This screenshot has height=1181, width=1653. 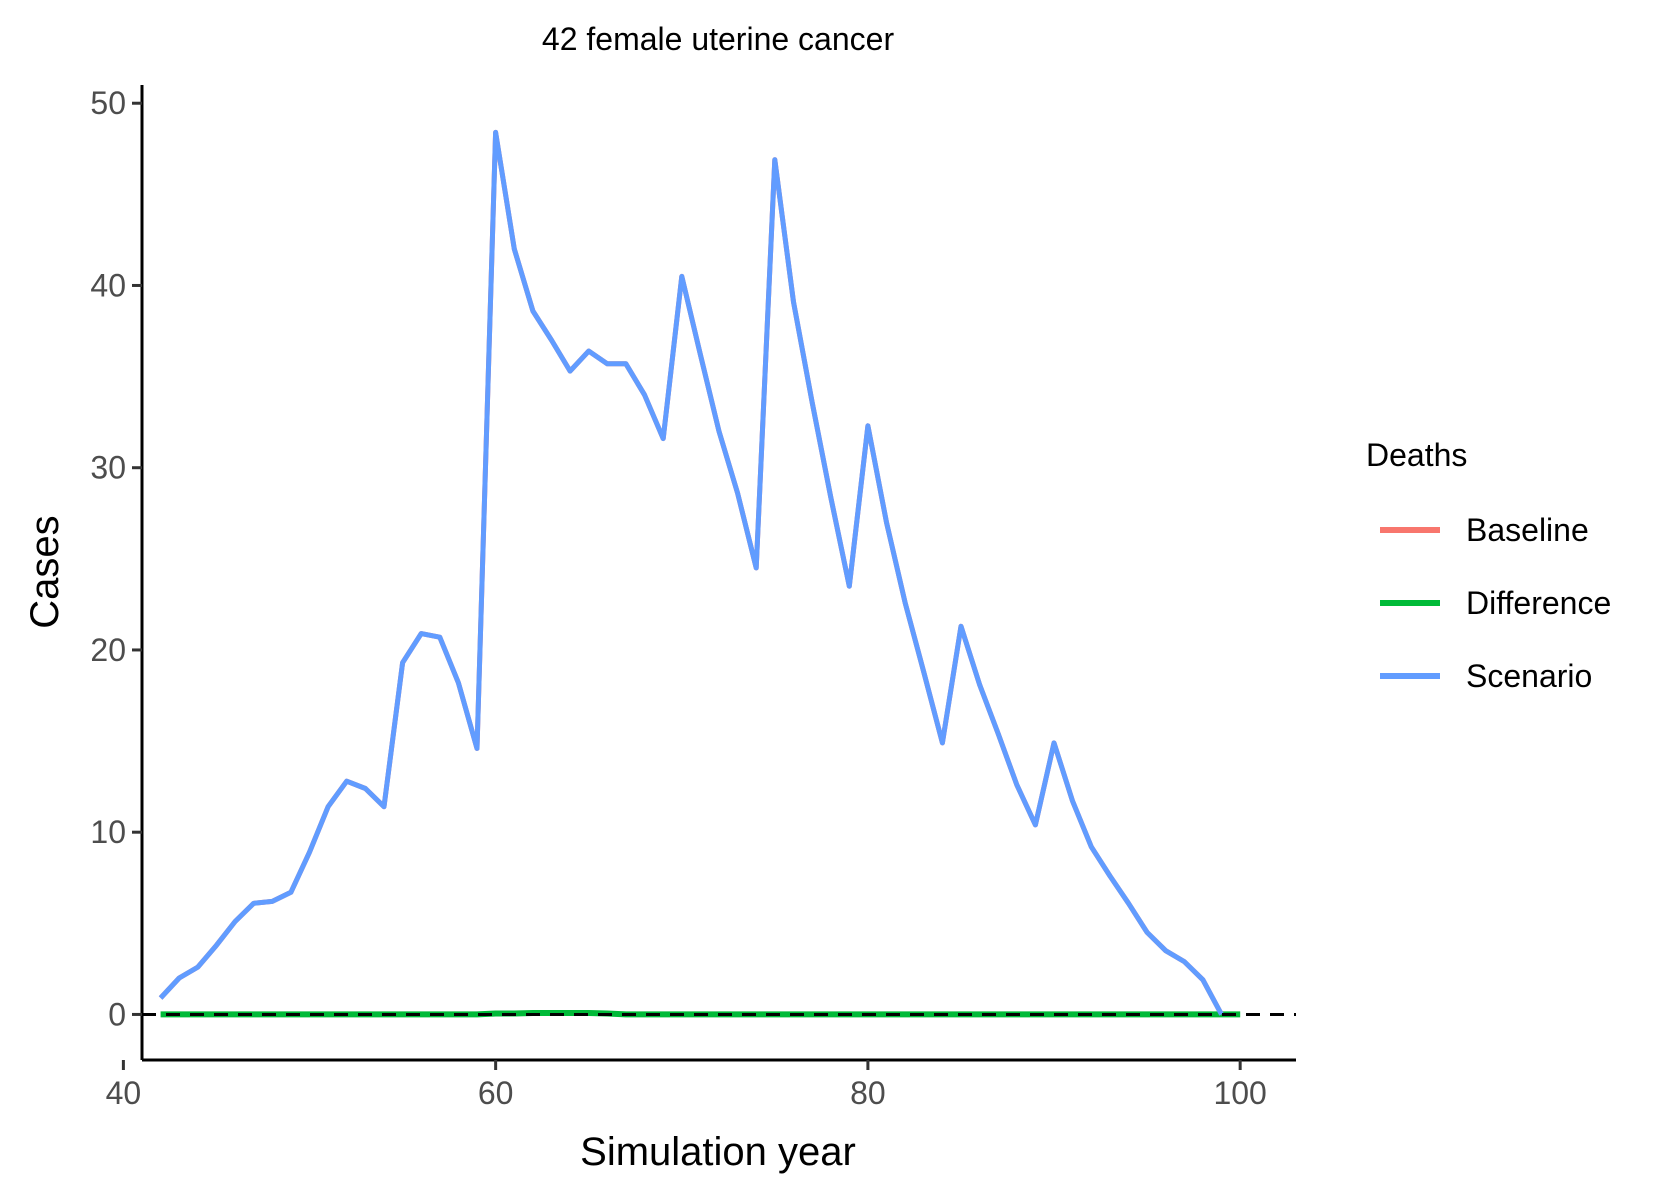 I want to click on y-tick-label: 40, so click(x=108, y=285).